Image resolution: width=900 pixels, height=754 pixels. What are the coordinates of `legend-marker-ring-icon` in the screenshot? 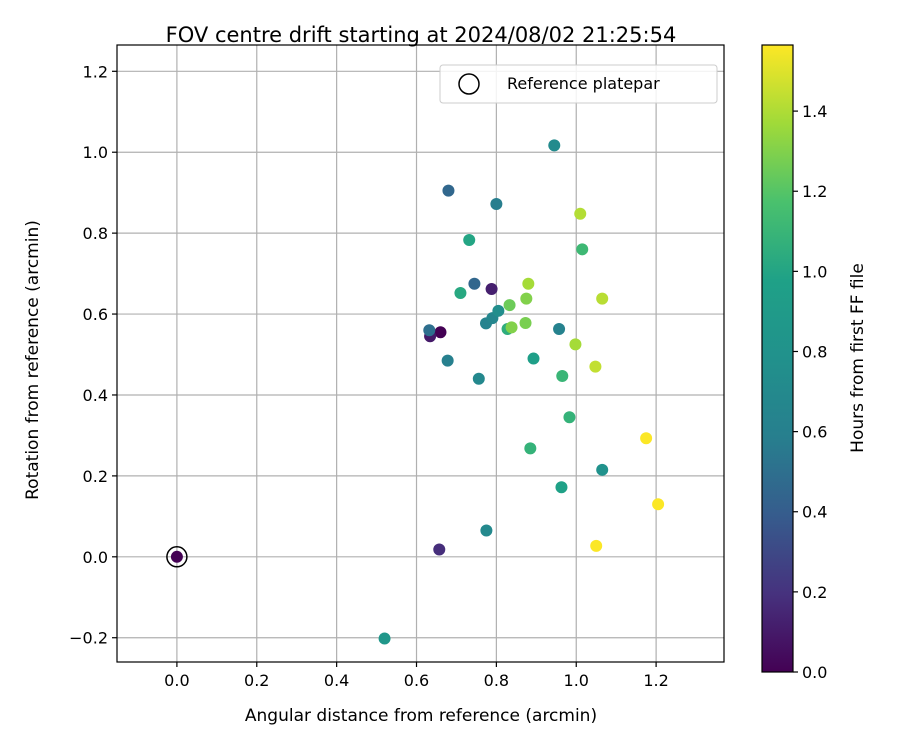 It's located at (469, 84).